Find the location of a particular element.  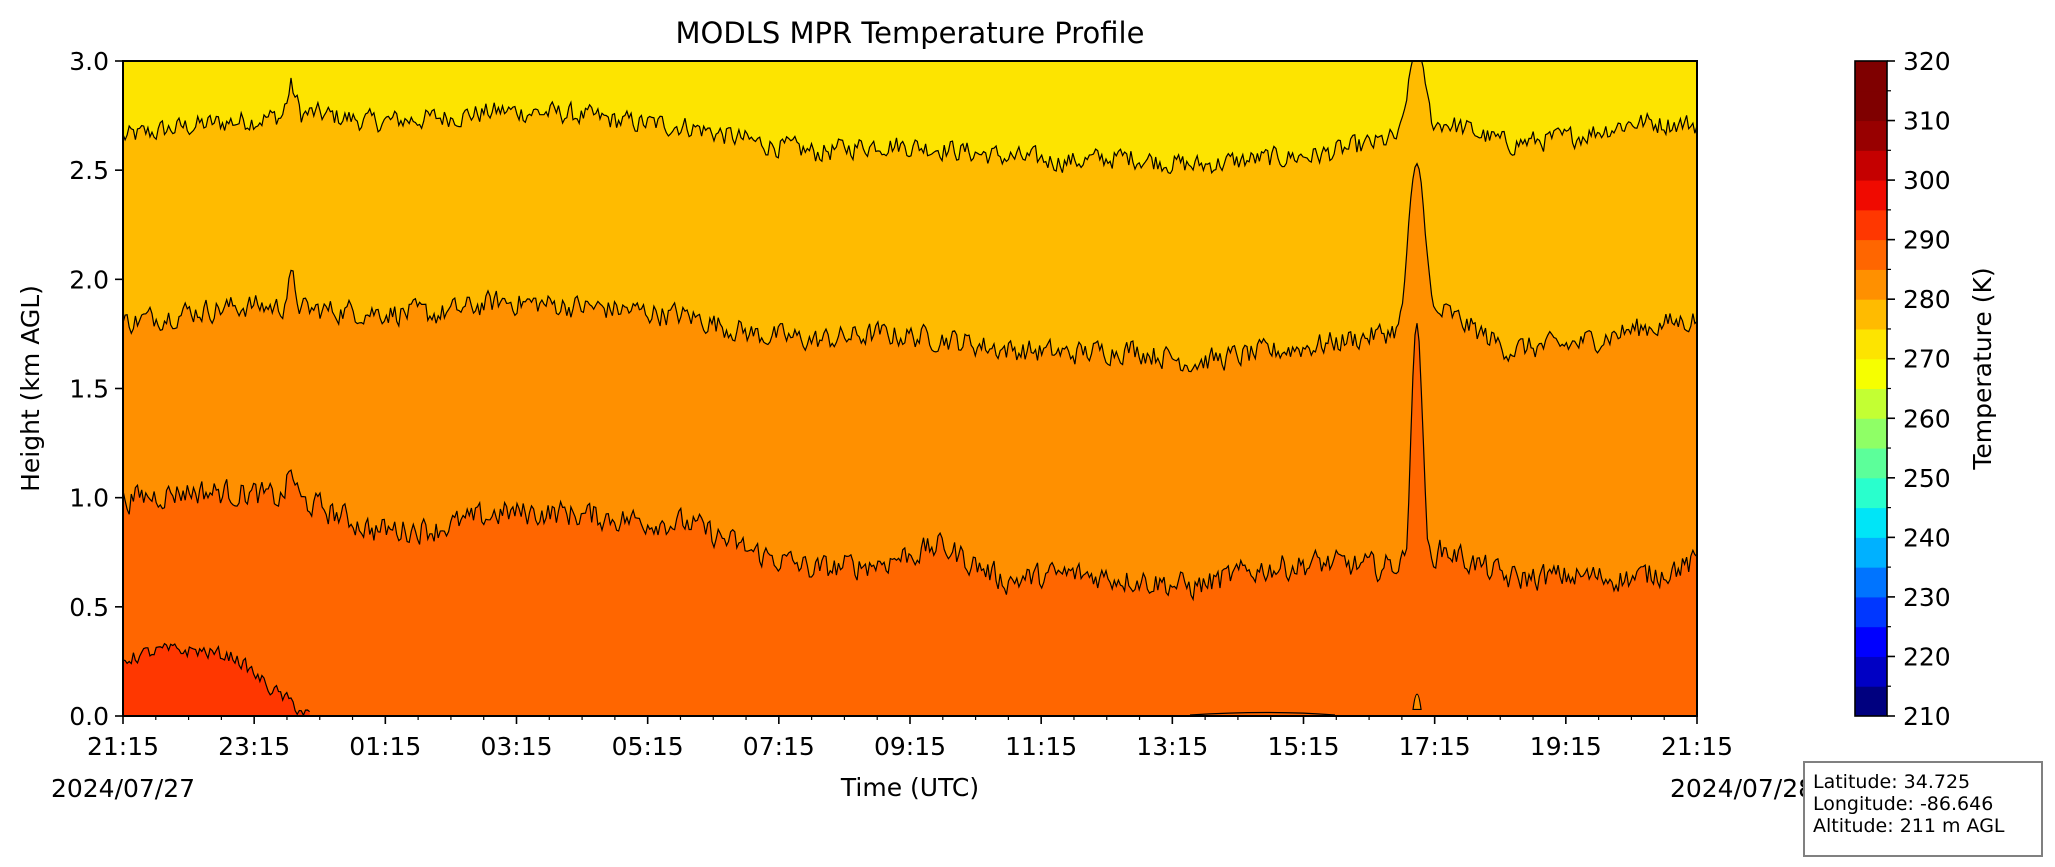

colorbar-tick-label: 270 is located at coordinates (1927, 359).